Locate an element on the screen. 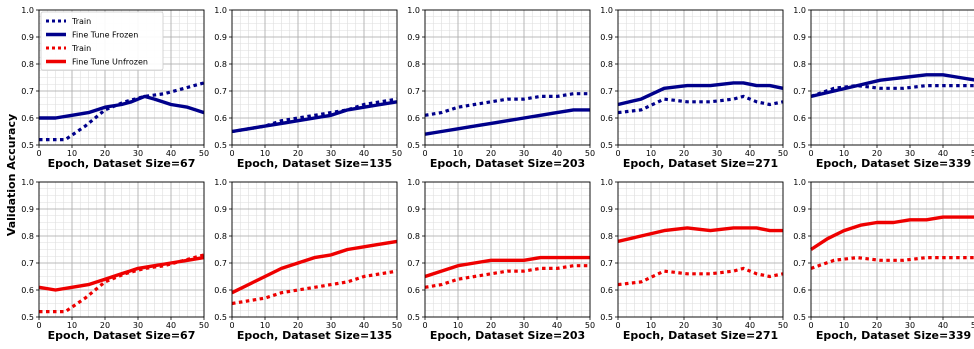 The image size is (974, 349). x-axis-label: Epoch, Dataset Size=271 is located at coordinates (700, 335).